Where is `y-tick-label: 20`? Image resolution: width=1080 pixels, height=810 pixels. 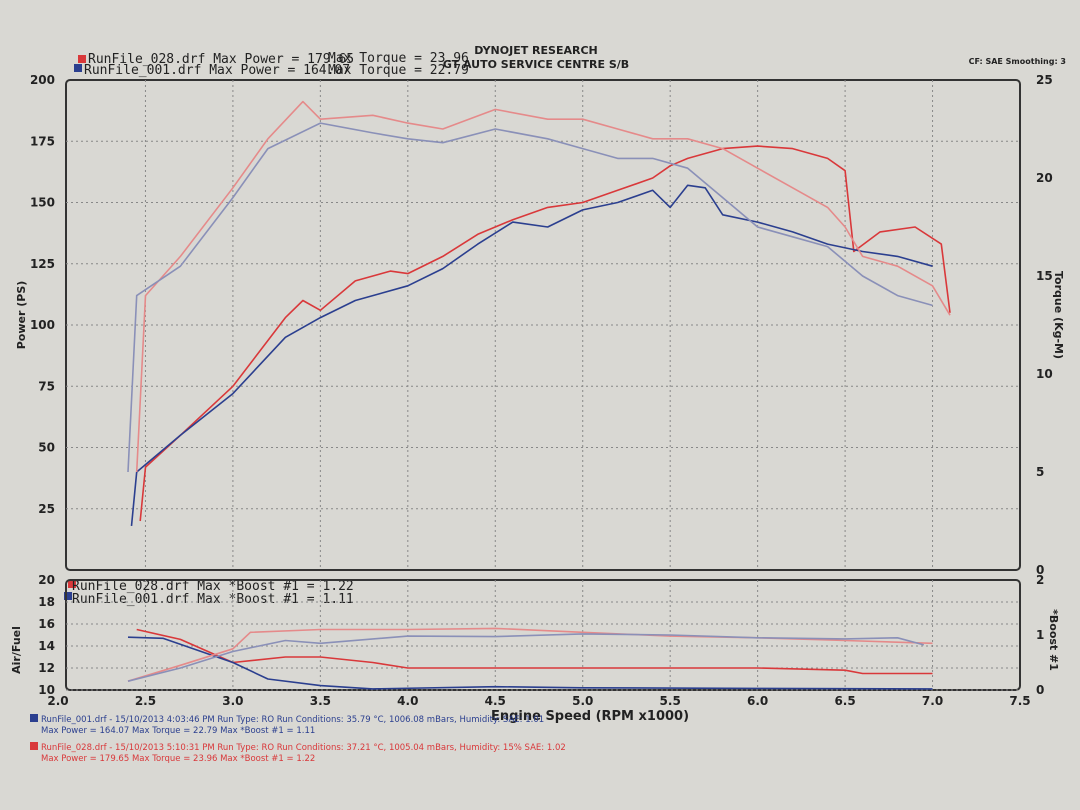
y-tick-label: 20 is located at coordinates (46, 580).